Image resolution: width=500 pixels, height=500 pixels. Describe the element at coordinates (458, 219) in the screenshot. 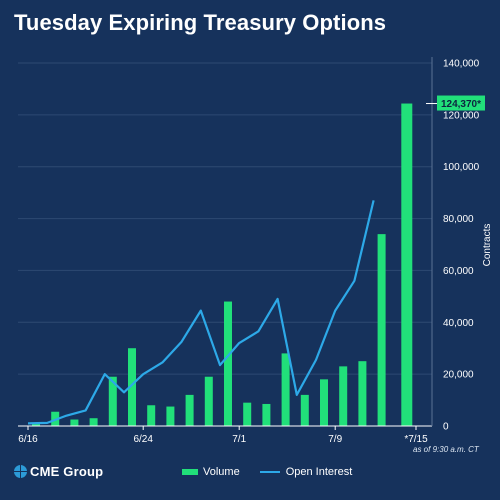

I see `y-tick-label: 80,000` at that location.